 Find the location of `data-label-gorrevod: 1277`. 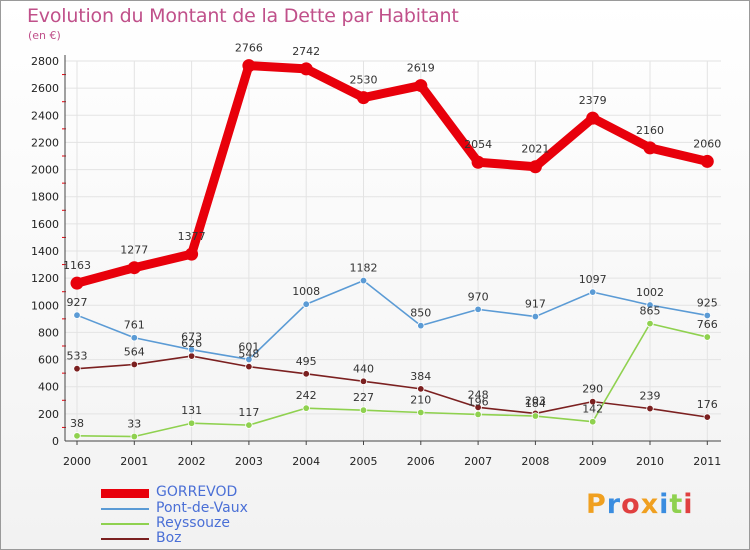

data-label-gorrevod: 1277 is located at coordinates (134, 250).